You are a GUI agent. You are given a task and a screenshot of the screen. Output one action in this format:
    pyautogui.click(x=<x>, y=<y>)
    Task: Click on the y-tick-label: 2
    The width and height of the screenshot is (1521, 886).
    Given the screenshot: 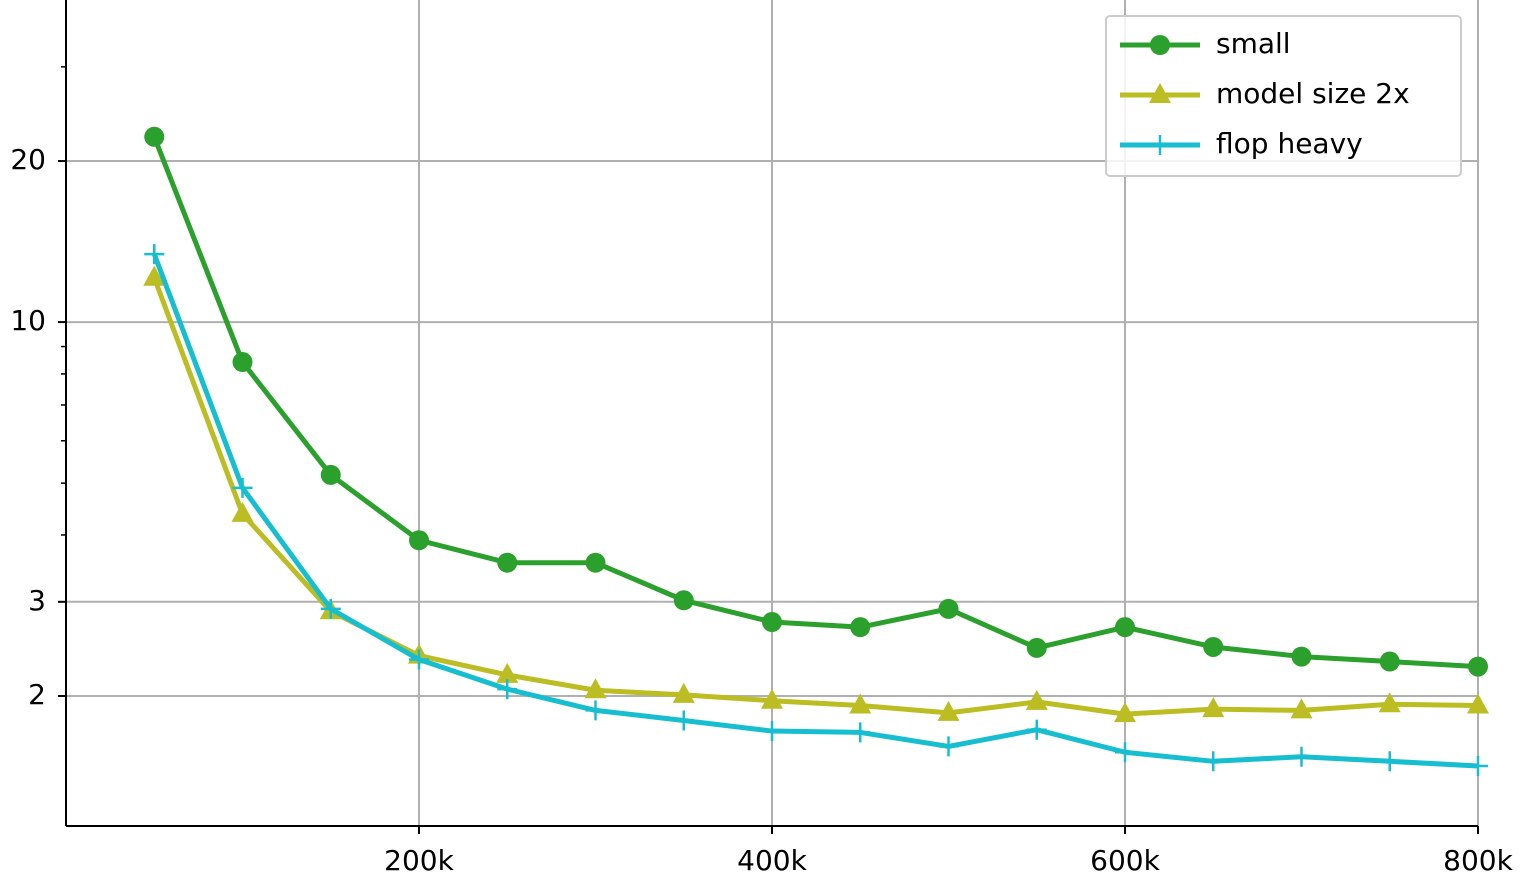 What is the action you would take?
    pyautogui.click(x=37, y=694)
    